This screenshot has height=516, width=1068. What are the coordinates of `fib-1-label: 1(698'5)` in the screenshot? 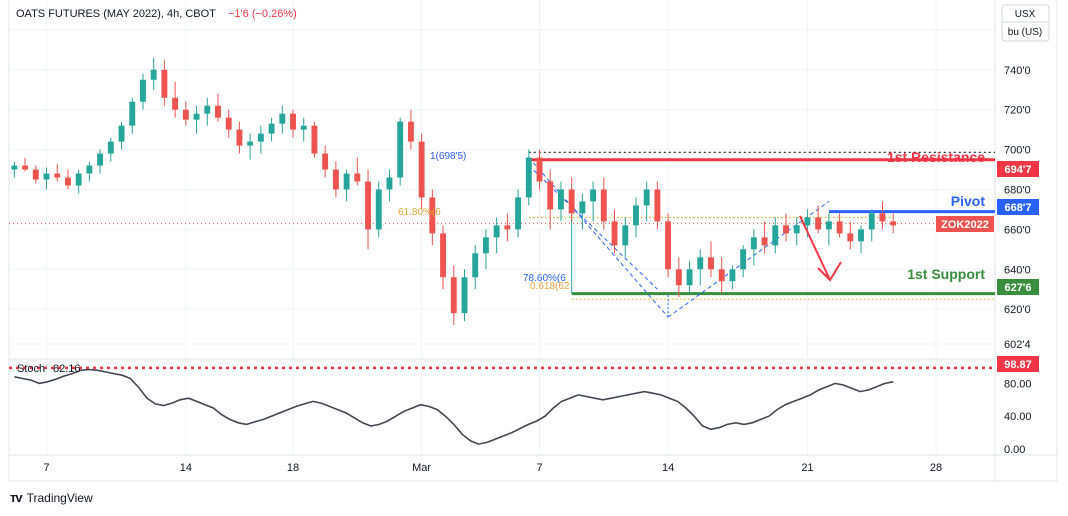 It's located at (448, 156).